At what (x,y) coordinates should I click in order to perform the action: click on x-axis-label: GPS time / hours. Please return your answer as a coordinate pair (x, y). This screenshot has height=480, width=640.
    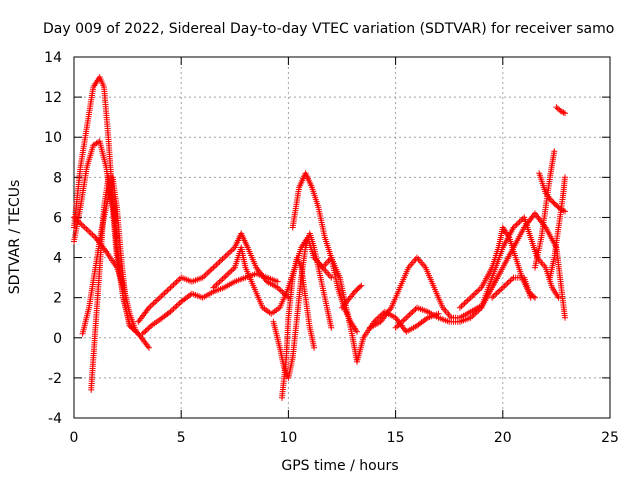
    Looking at the image, I should click on (339, 466).